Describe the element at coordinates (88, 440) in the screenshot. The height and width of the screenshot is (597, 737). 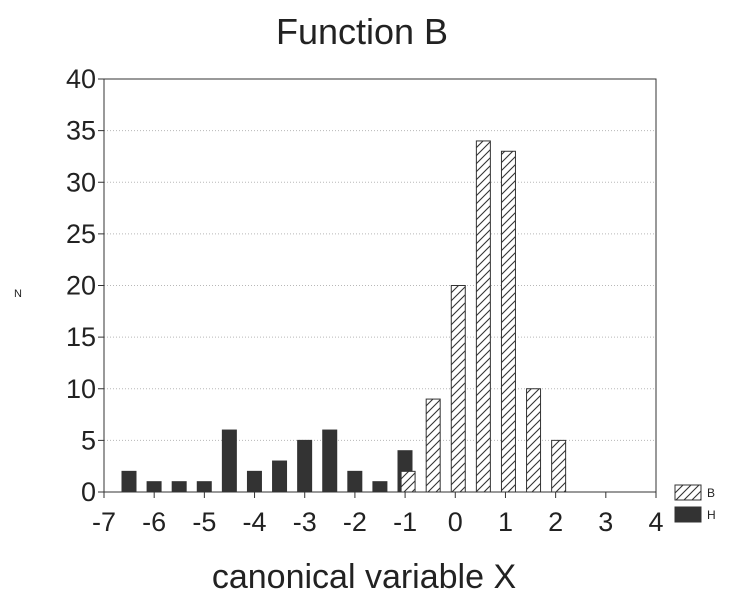
I see `y-tick-label: 5` at that location.